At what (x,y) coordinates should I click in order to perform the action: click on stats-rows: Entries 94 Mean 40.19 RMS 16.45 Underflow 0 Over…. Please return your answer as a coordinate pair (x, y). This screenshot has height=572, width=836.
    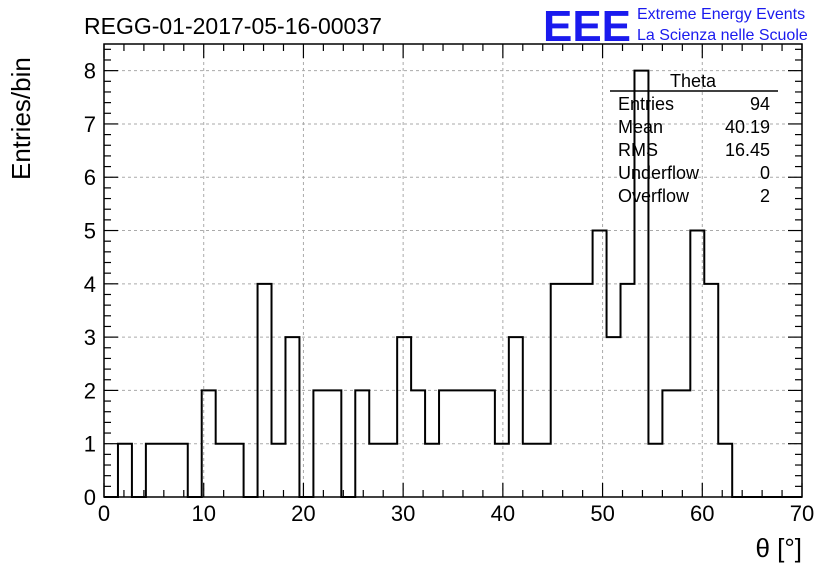
    Looking at the image, I should click on (694, 150).